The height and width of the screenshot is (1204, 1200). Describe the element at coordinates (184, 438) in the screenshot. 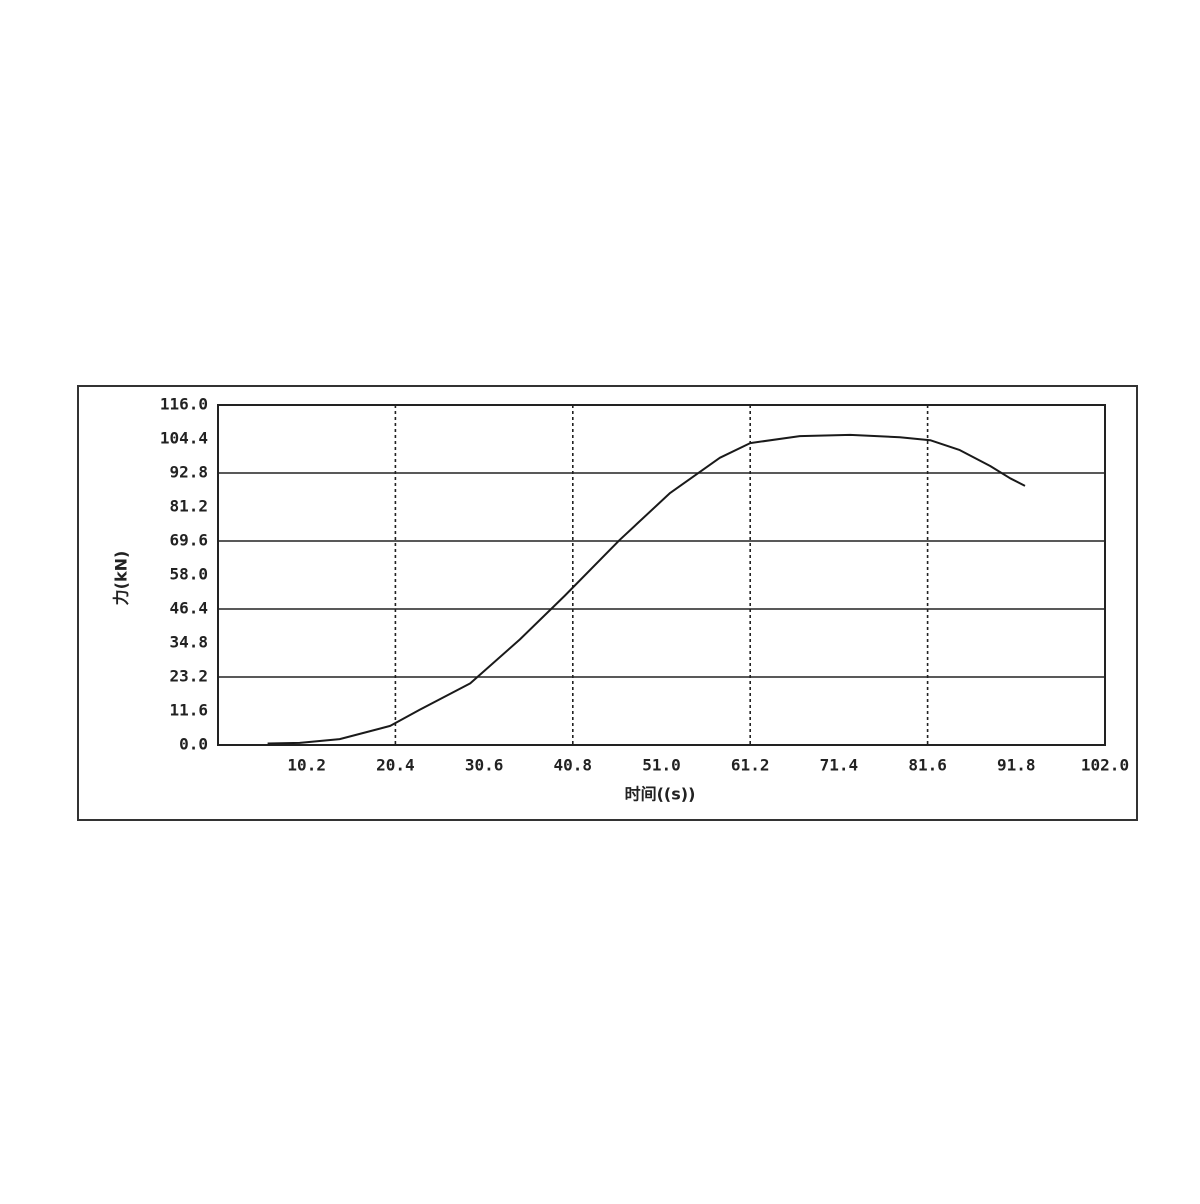

I see `y-tick-label: 104.4` at that location.